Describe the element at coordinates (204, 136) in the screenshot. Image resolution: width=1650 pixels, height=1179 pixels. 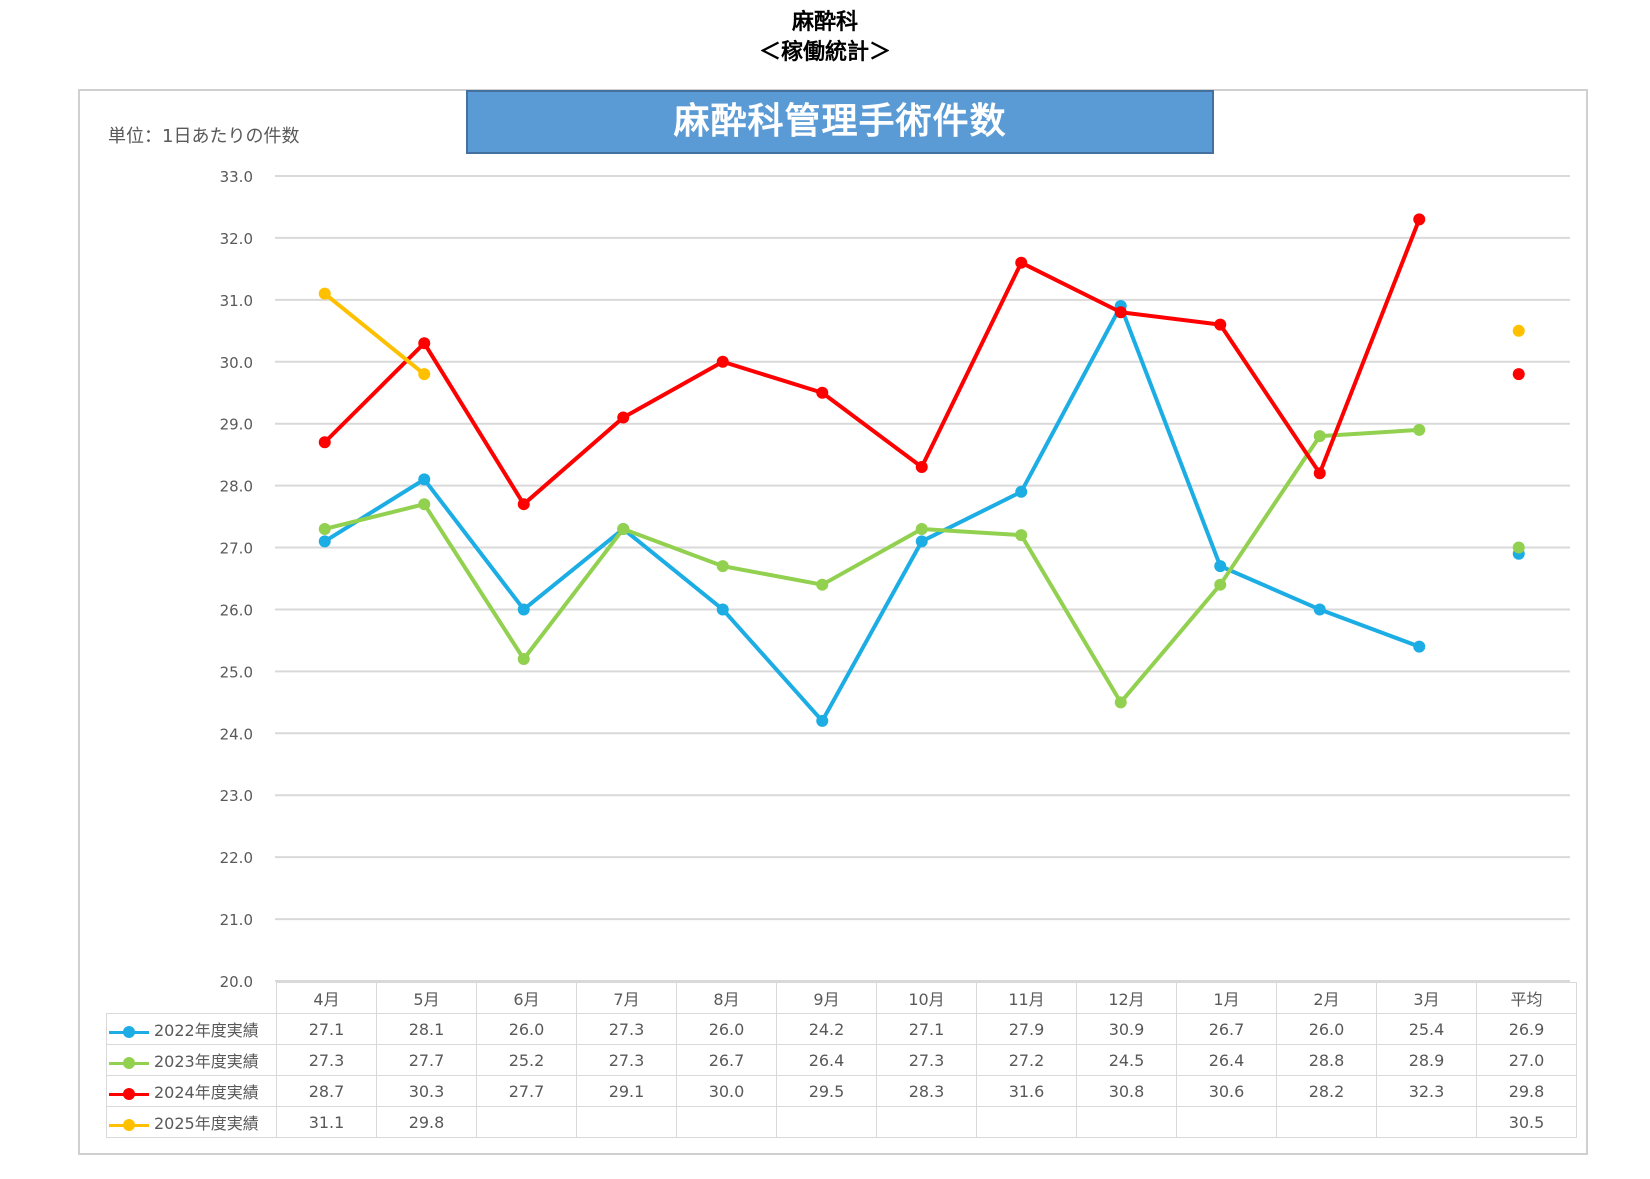
I see `unit-label: 単位：1日あたりの件数` at that location.